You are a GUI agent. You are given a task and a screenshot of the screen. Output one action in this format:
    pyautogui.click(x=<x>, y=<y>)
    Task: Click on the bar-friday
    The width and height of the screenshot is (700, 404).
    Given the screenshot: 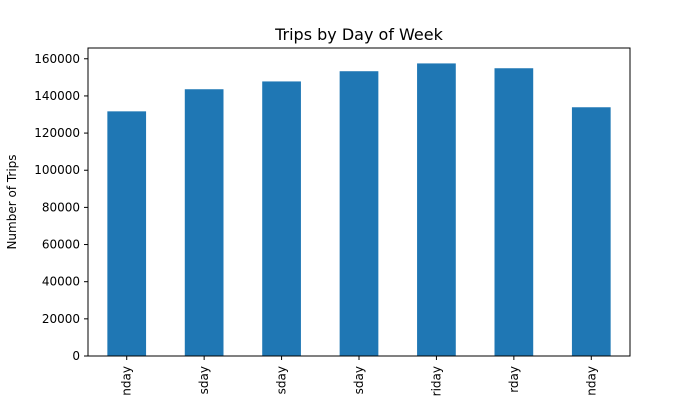 What is the action you would take?
    pyautogui.click(x=436, y=209)
    